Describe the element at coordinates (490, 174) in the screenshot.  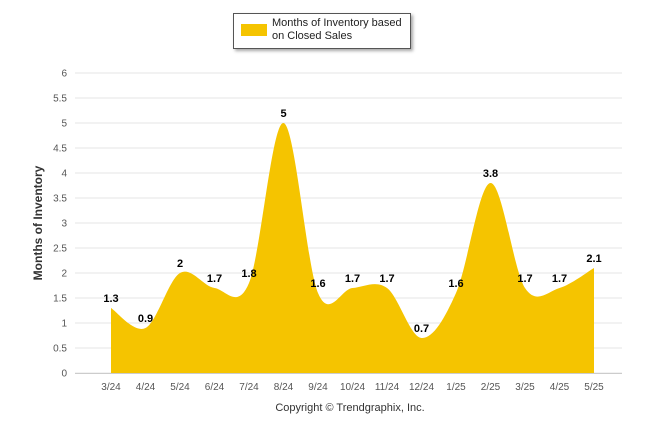
I see `data-label: 3.8` at that location.